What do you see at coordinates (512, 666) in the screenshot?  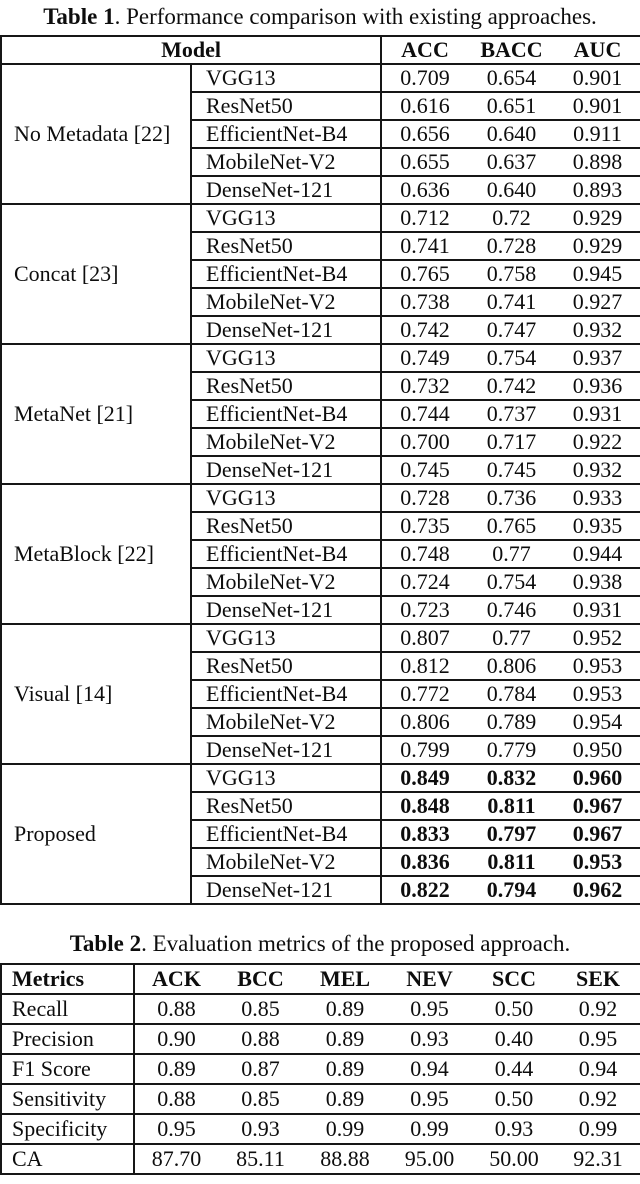 I see `table1-value-cell: 0.806` at bounding box center [512, 666].